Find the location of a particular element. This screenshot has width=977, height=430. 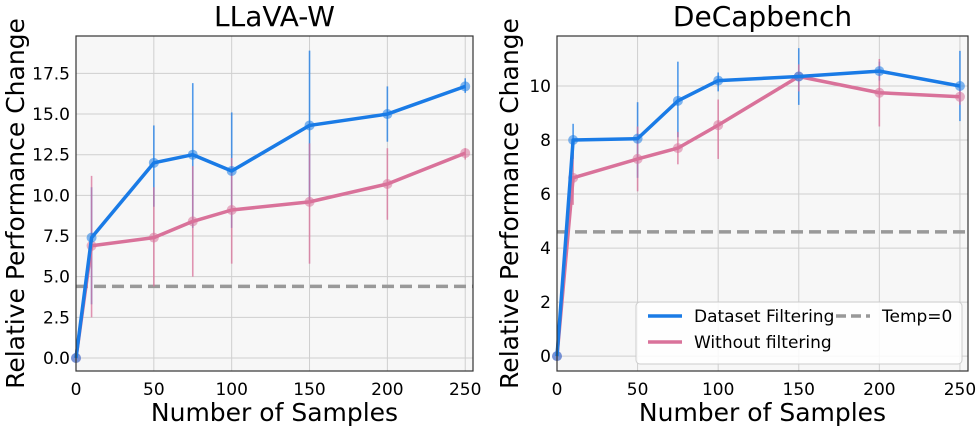

y-tick-label: 0 is located at coordinates (545, 357).